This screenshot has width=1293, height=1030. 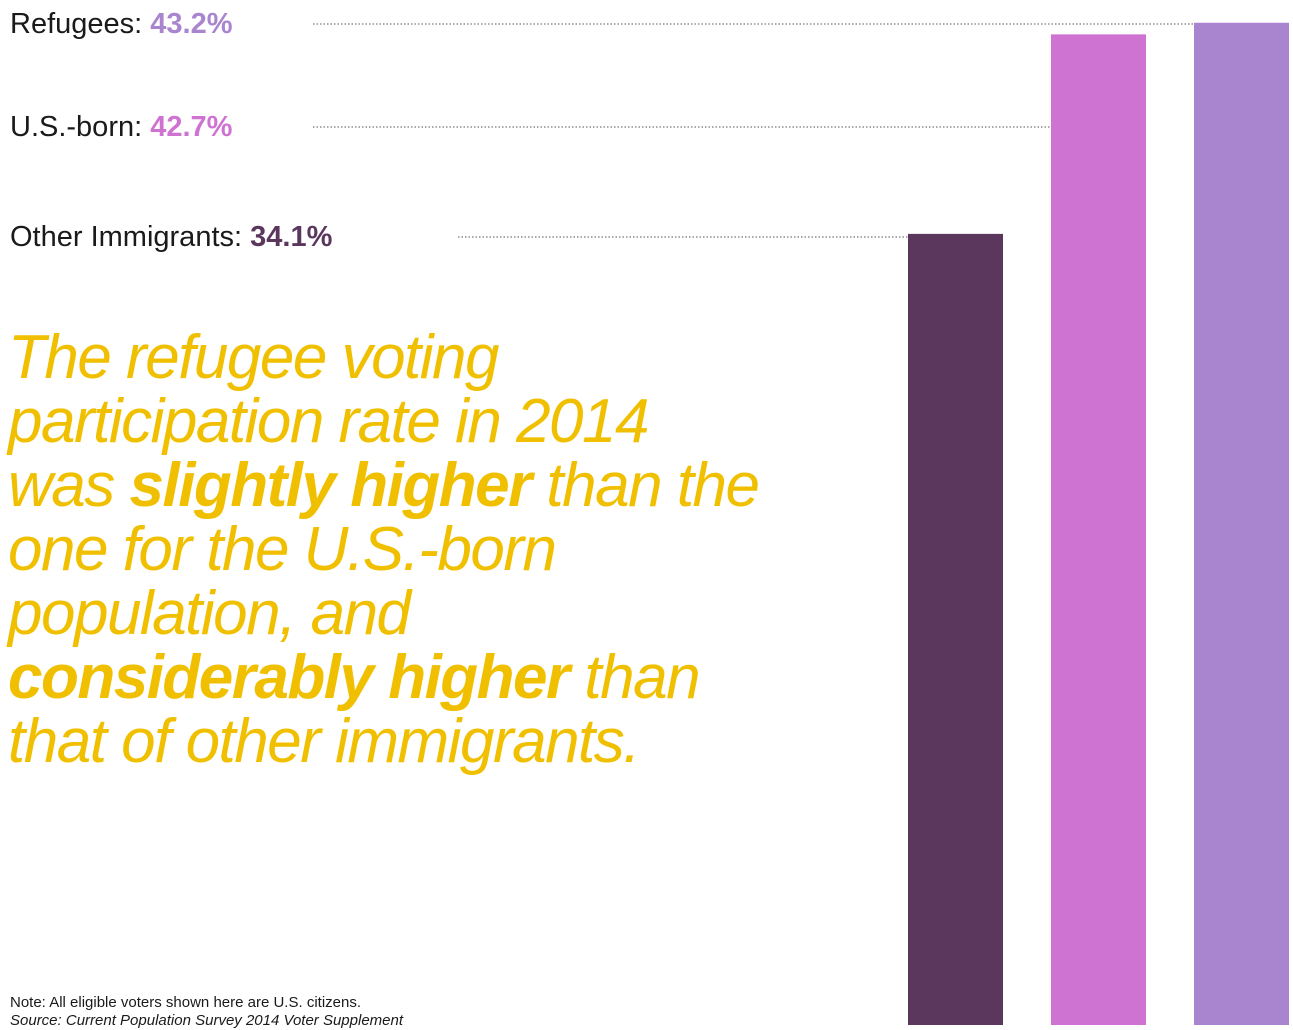 What do you see at coordinates (955, 629) in the screenshot?
I see `bar-other-immigrants` at bounding box center [955, 629].